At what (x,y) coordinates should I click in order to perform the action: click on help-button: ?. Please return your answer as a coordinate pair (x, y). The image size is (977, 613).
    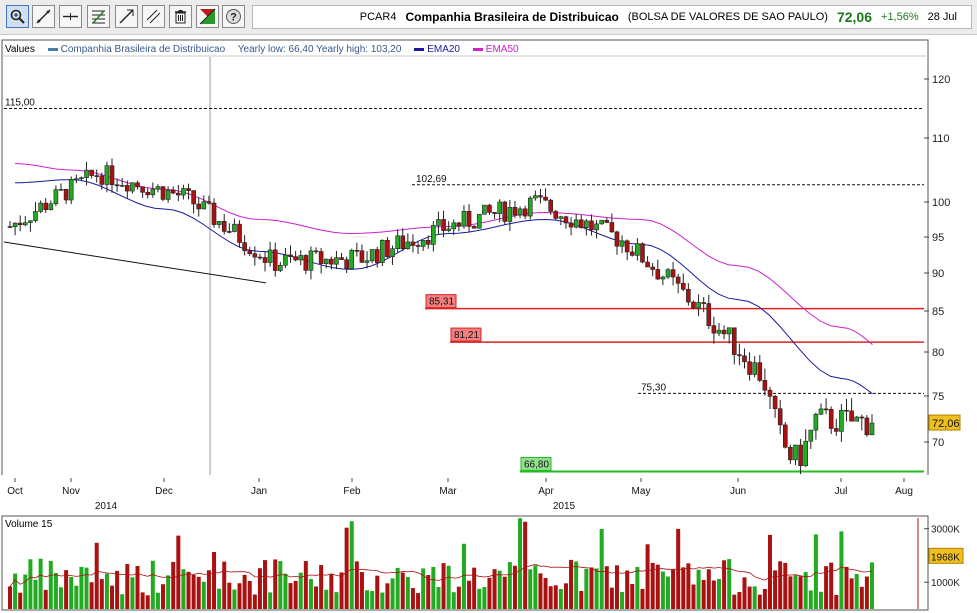
    Looking at the image, I should click on (233, 16).